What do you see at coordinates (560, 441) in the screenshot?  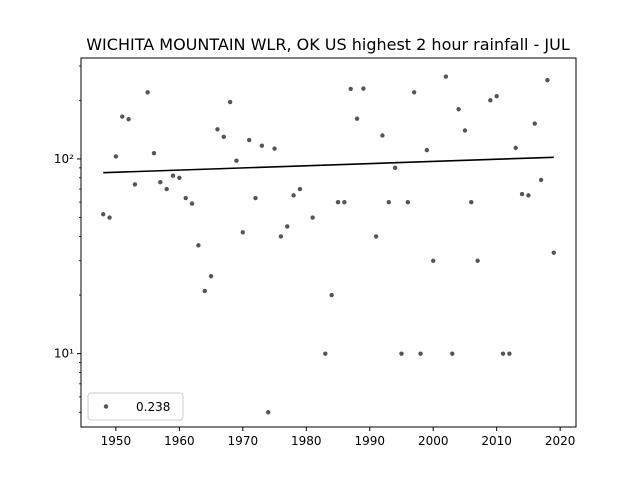 I see `x-tick-label: 2020` at bounding box center [560, 441].